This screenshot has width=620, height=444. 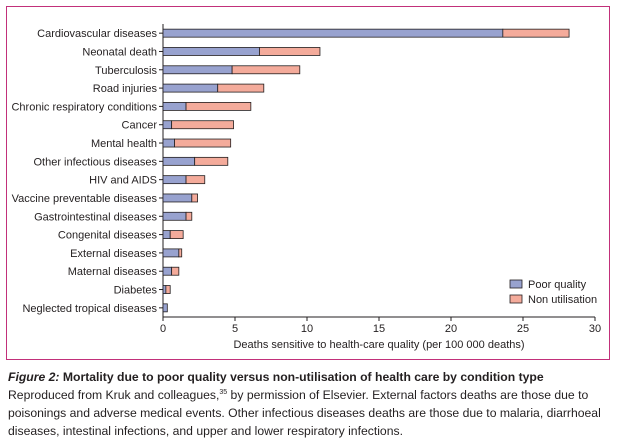 What do you see at coordinates (126, 71) in the screenshot?
I see `category-label-tuberculosis: Tuberculosis` at bounding box center [126, 71].